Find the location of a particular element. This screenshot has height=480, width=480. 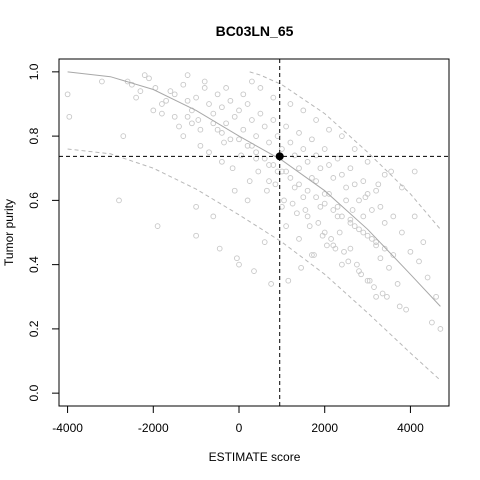

y-tick-label: 0.8 is located at coordinates (34, 135).